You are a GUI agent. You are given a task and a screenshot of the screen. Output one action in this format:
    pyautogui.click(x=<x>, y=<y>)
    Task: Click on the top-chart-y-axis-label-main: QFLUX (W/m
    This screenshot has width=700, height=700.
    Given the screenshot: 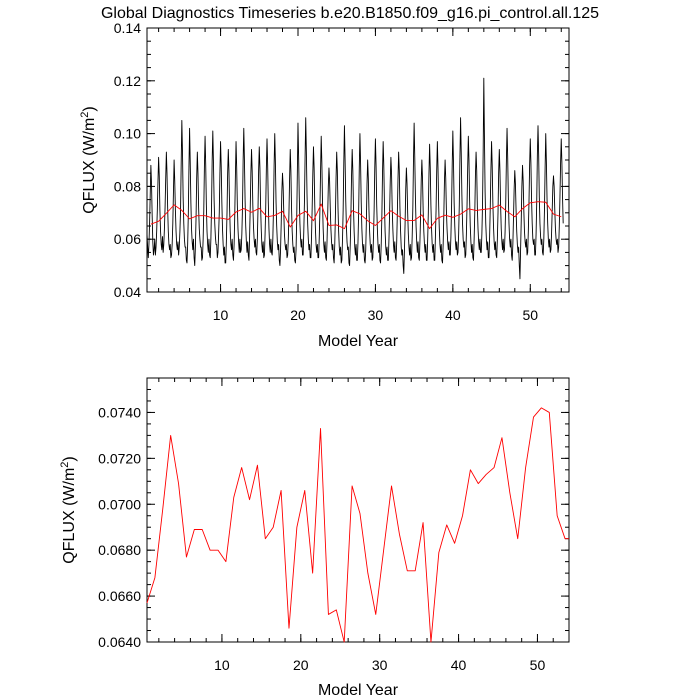 What is the action you would take?
    pyautogui.click(x=89, y=166)
    